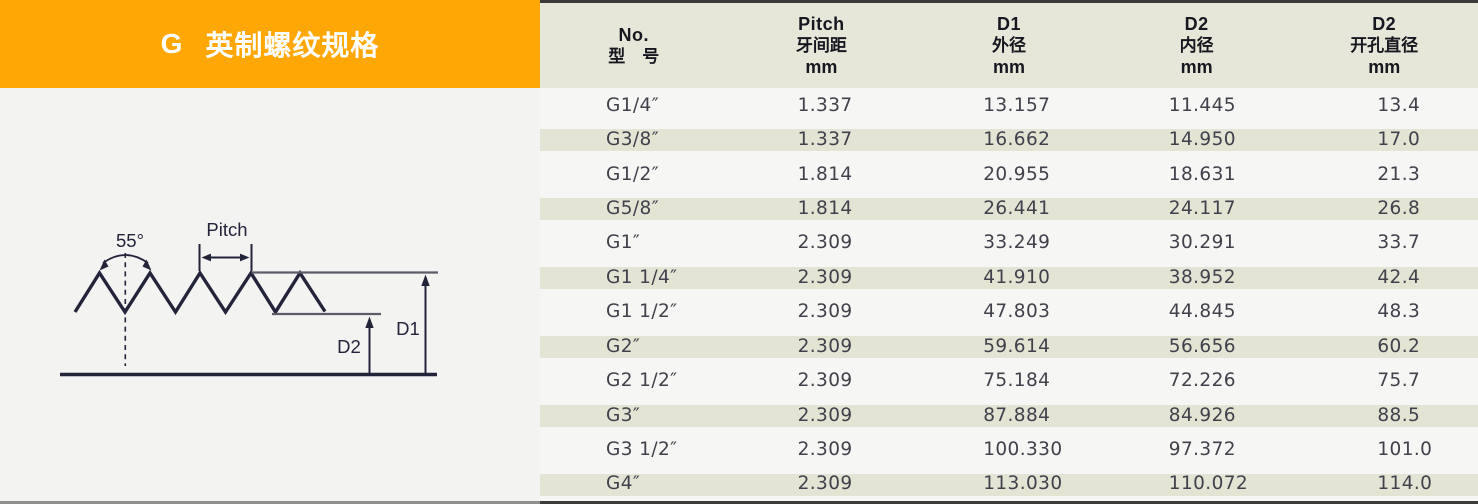 The image size is (1478, 504). What do you see at coordinates (1202, 208) in the screenshot?
I see `cell-d2-inner-diameter: 24.117` at bounding box center [1202, 208].